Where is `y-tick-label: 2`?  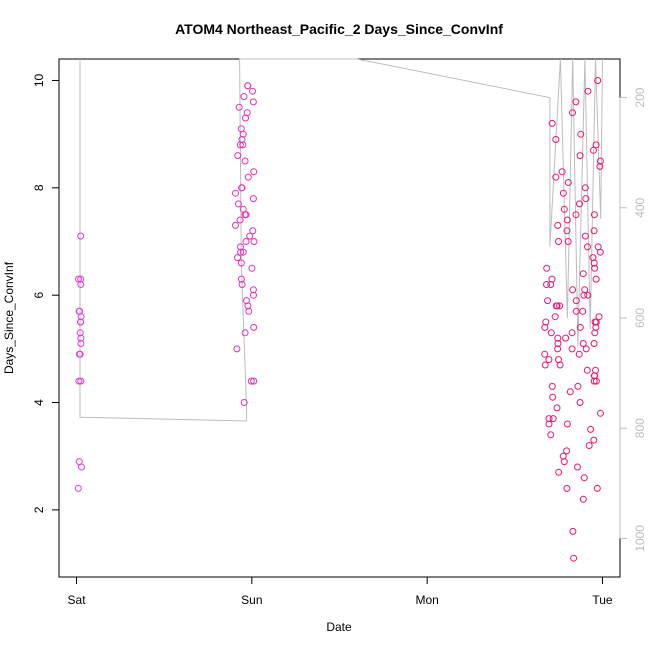
y-tick-label: 2 is located at coordinates (39, 509).